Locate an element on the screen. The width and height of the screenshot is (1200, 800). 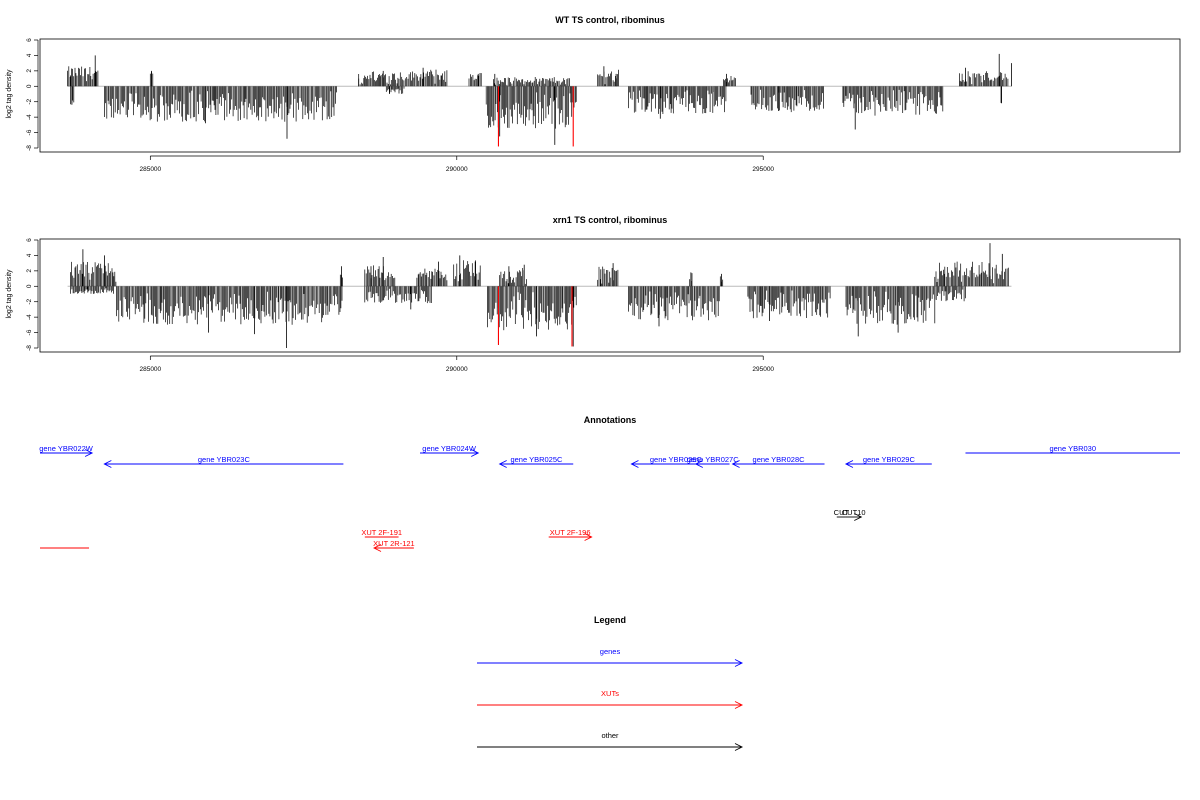
feature-genes: gene YBR029C is located at coordinates (888, 461).